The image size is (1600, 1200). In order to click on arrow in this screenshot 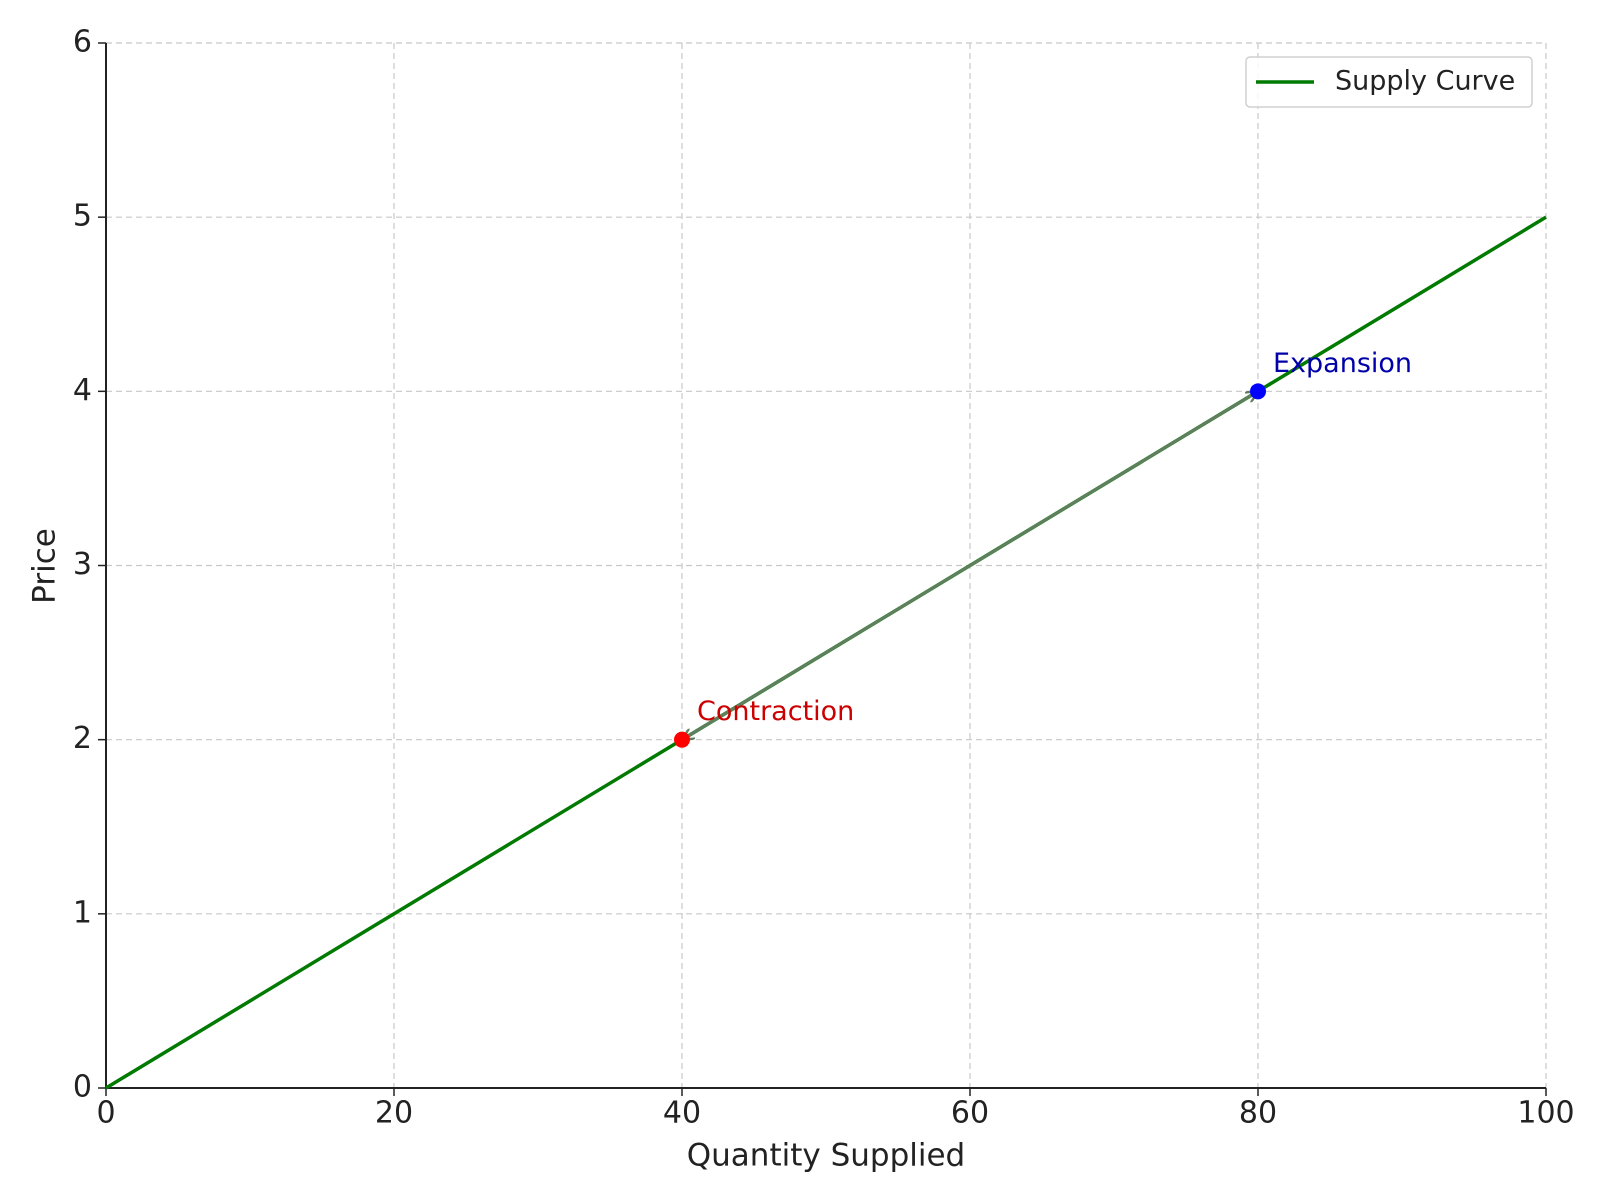, I will do `click(970, 565)`.